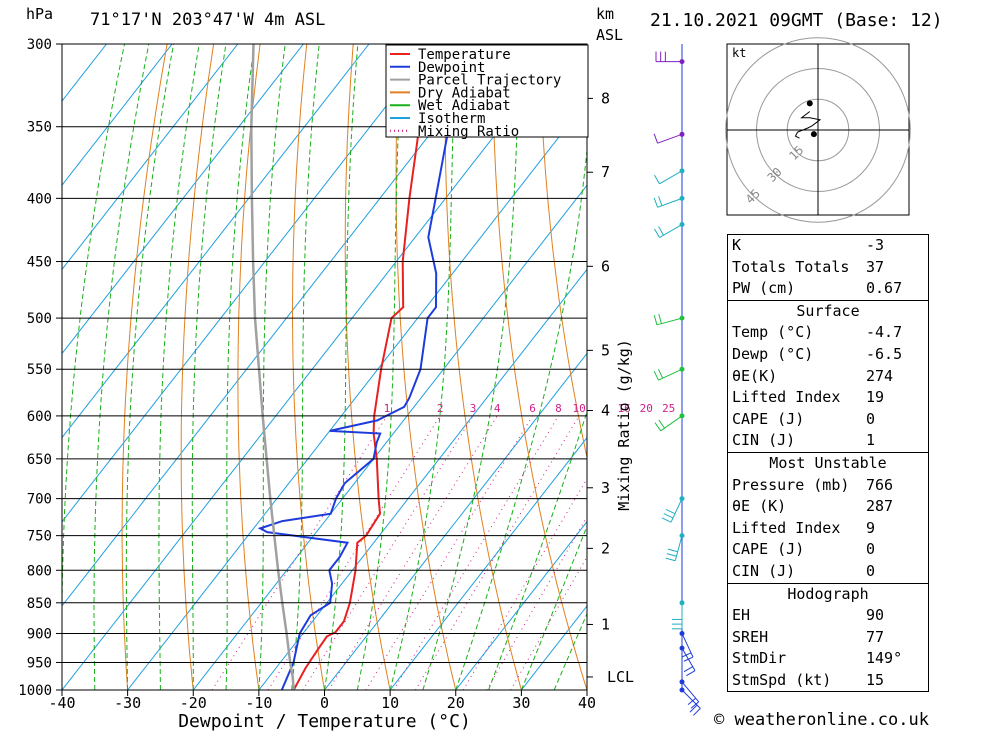 The image size is (1000, 733). Describe the element at coordinates (791, 266) in the screenshot. I see `index-label: Totals Totals` at that location.